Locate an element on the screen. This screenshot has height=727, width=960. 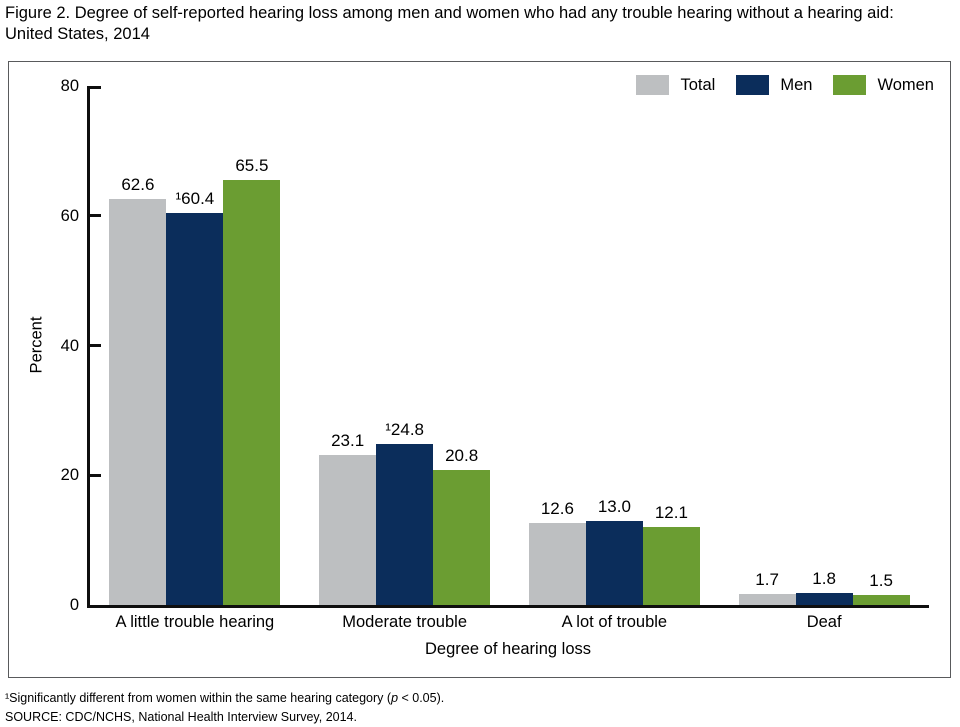
bar-value-label: 20.8 is located at coordinates (462, 456).